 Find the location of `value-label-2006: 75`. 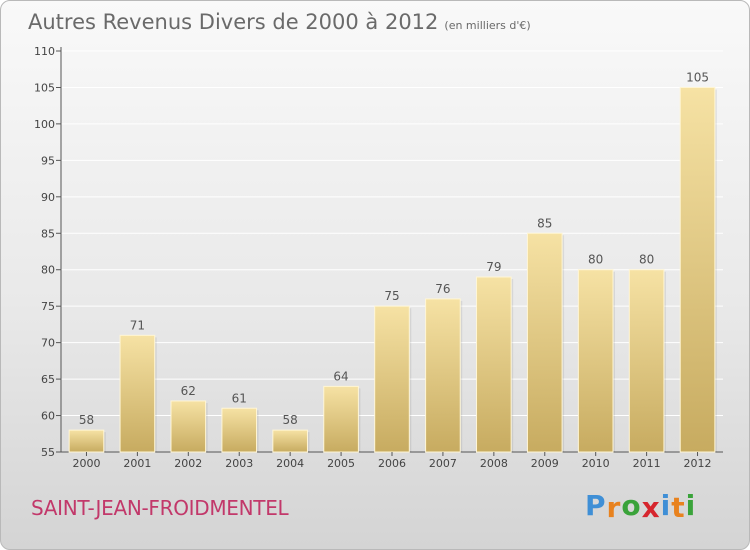

value-label-2006: 75 is located at coordinates (391, 296).